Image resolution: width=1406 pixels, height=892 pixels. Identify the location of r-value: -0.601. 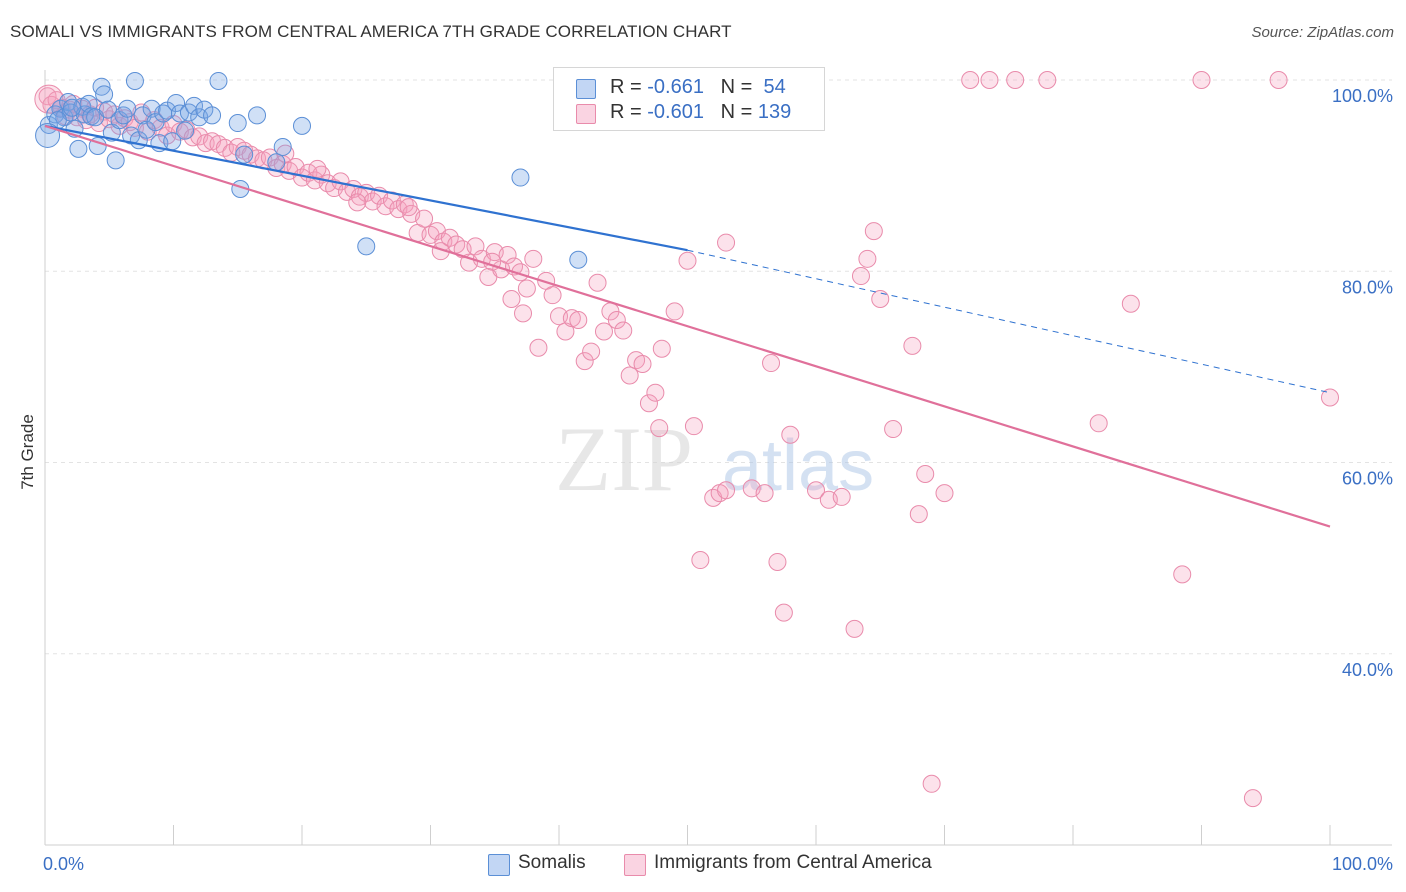
(675, 112).